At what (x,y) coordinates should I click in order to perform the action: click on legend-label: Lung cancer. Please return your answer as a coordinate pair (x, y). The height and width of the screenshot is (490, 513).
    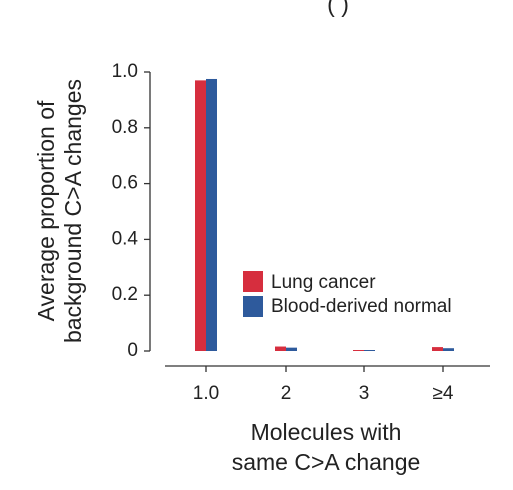
    Looking at the image, I should click on (323, 282).